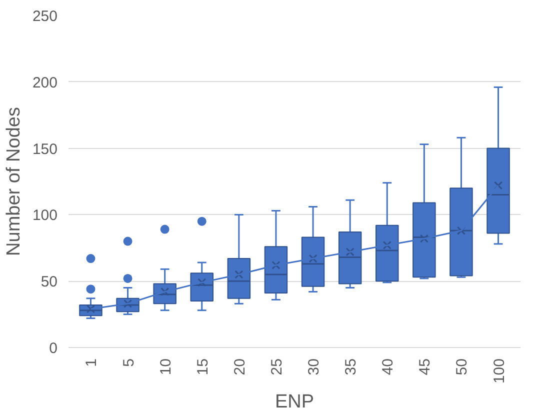  Describe the element at coordinates (53, 348) in the screenshot. I see `y-tick-label: 0` at that location.